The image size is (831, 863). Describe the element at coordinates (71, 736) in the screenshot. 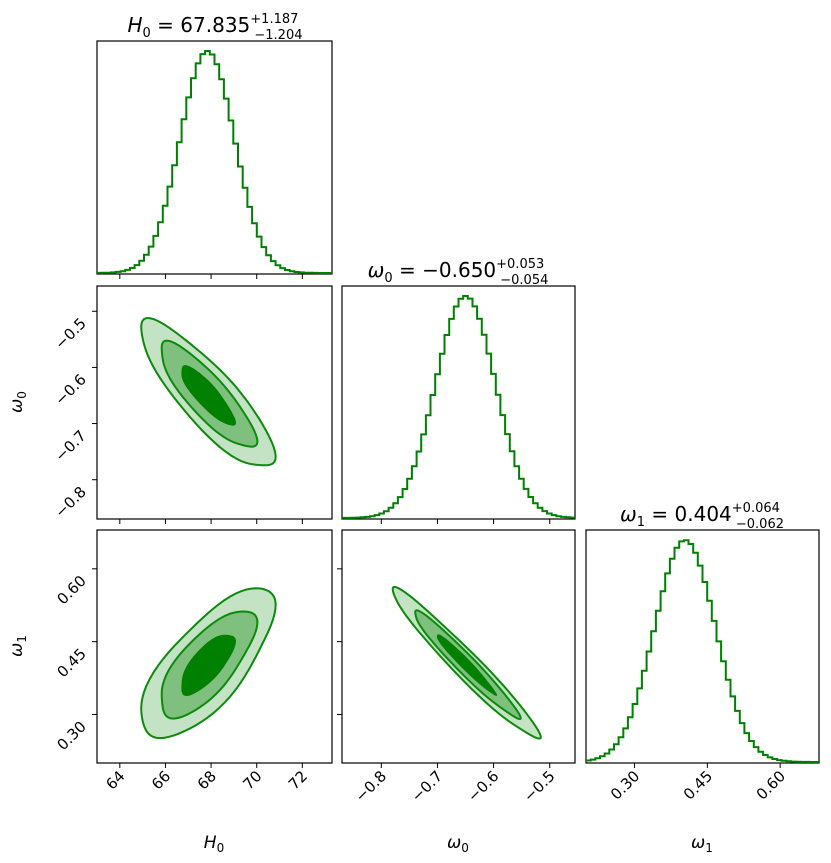

I see `ytick-label-w1: 0.30` at that location.